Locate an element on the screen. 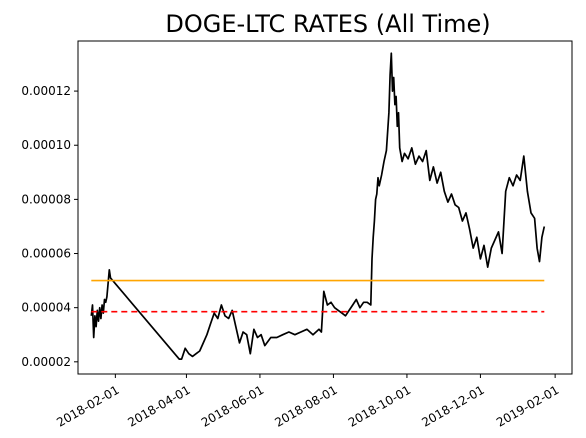 The width and height of the screenshot is (586, 438). x-tick-label: 2018-10-01 is located at coordinates (379, 406).